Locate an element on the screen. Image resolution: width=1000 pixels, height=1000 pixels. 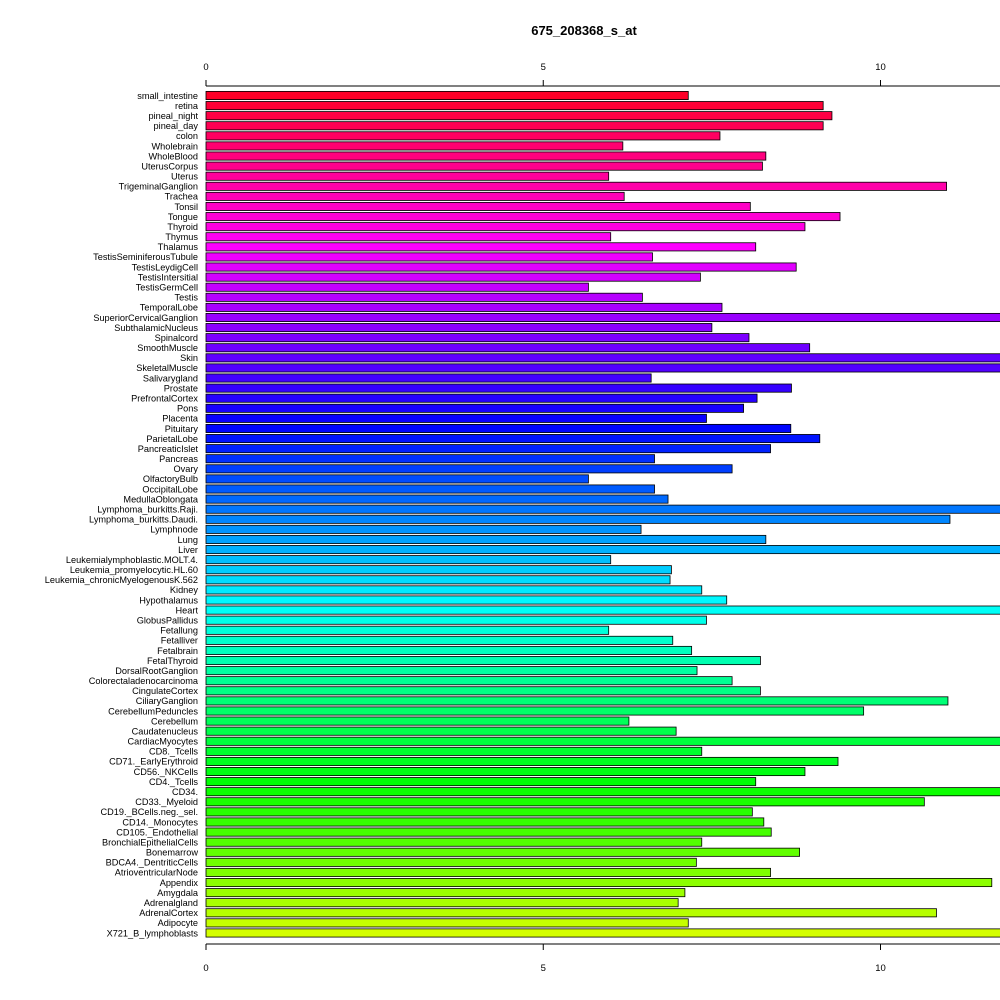
category-label: Caudatenucleus is located at coordinates (165, 731).